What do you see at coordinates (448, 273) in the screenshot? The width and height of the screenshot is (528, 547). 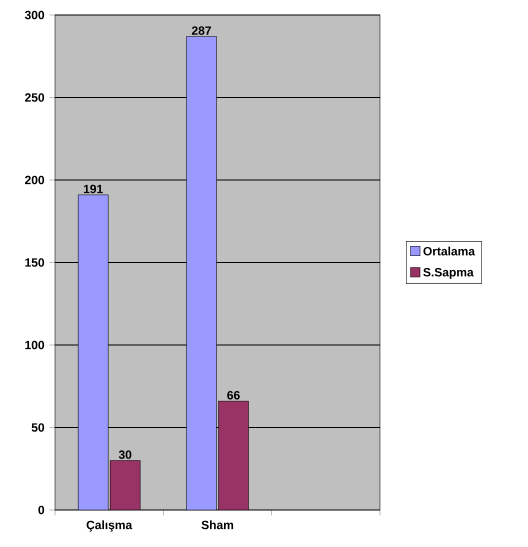 I see `legend-label: S.Sapma` at bounding box center [448, 273].